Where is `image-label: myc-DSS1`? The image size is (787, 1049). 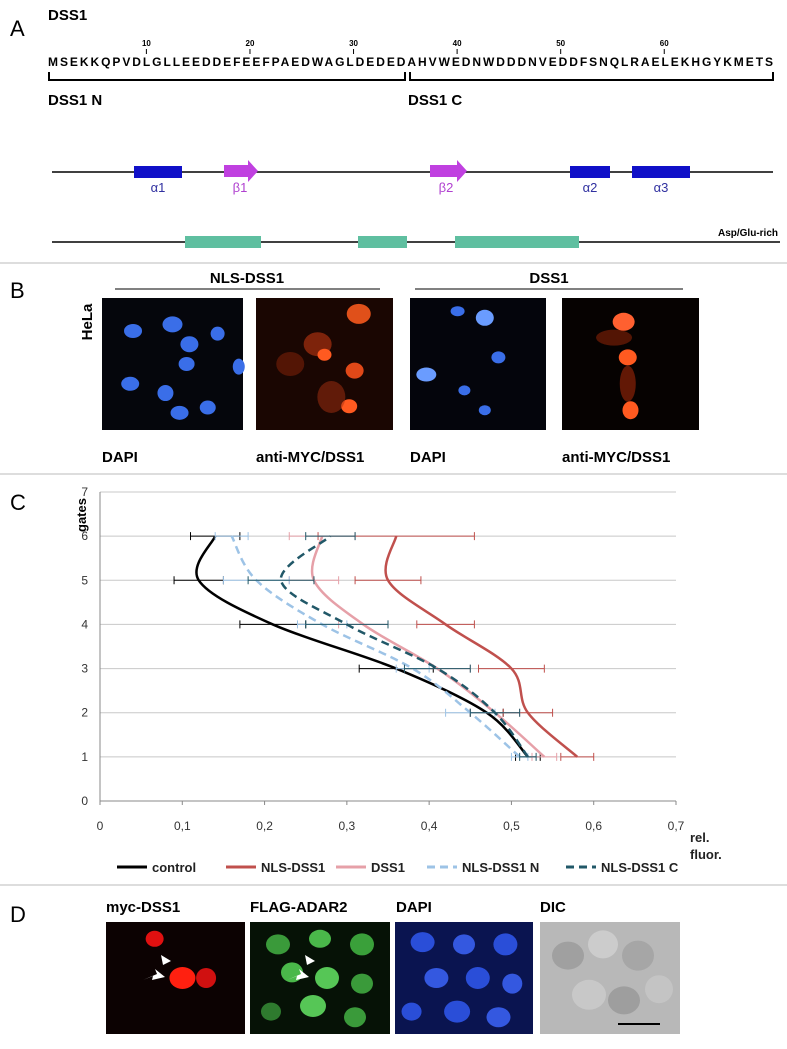
image-label: myc-DSS1 is located at coordinates (143, 907).